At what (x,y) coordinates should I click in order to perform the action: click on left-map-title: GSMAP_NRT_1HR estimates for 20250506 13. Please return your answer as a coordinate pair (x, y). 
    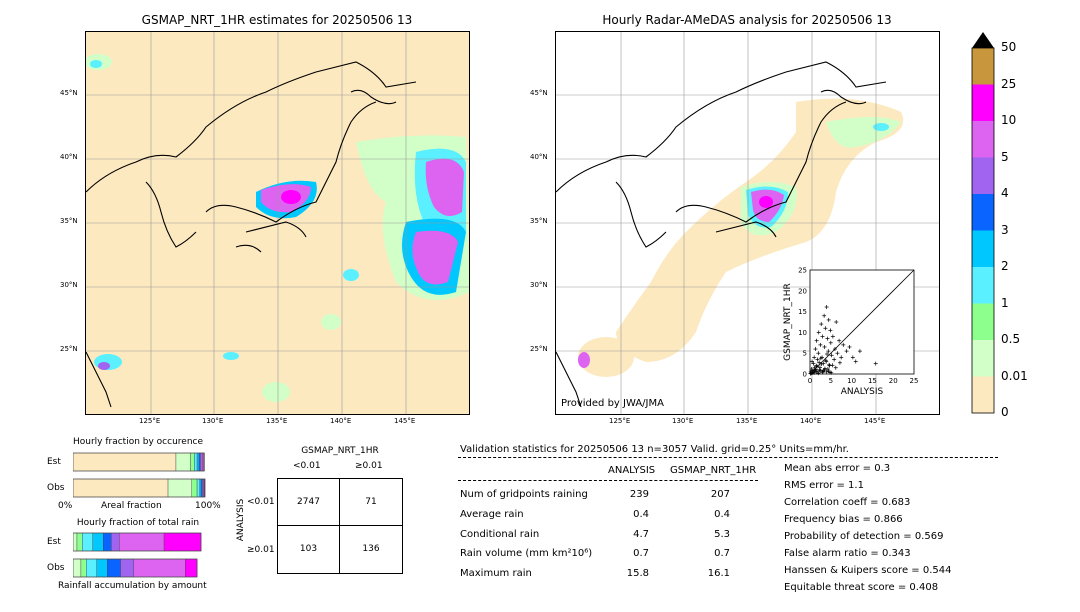
    Looking at the image, I should click on (277, 20).